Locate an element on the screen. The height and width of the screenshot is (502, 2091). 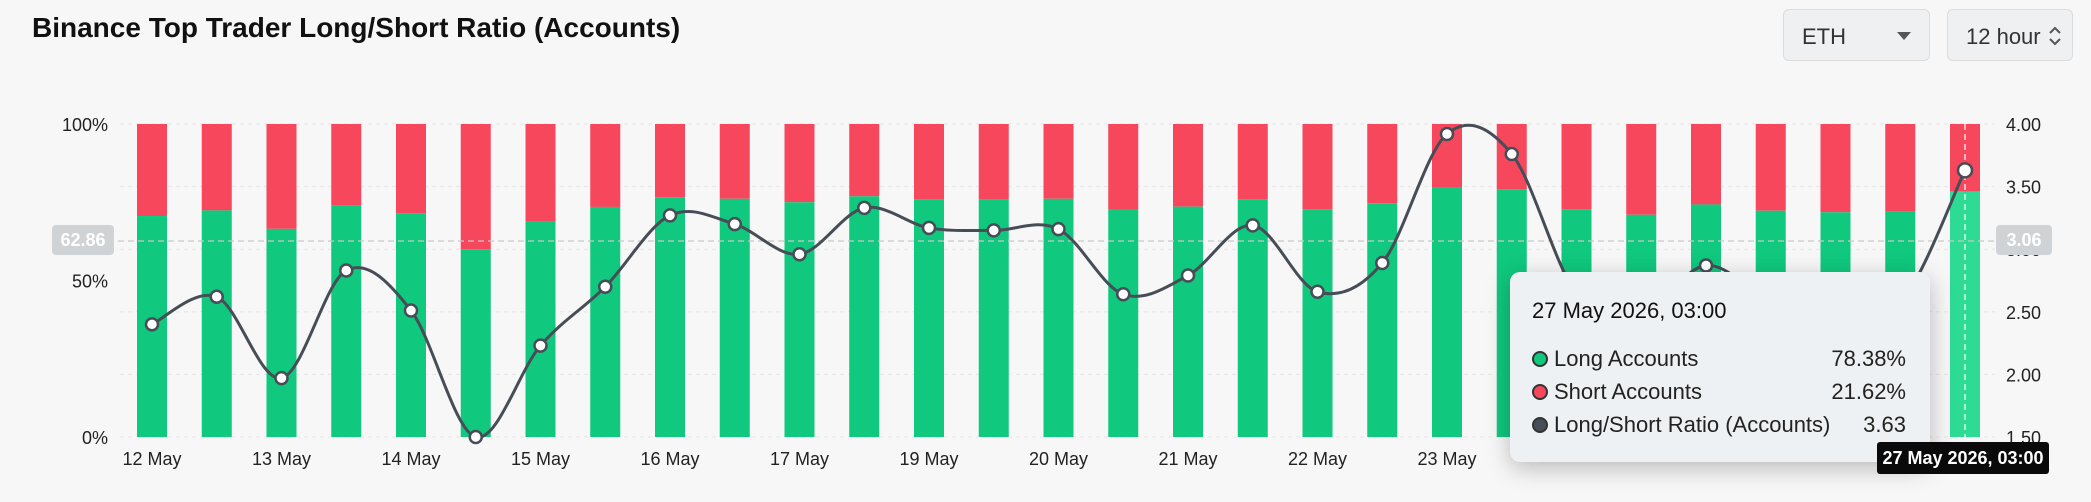
asset-select-label: ETH is located at coordinates (1824, 36).